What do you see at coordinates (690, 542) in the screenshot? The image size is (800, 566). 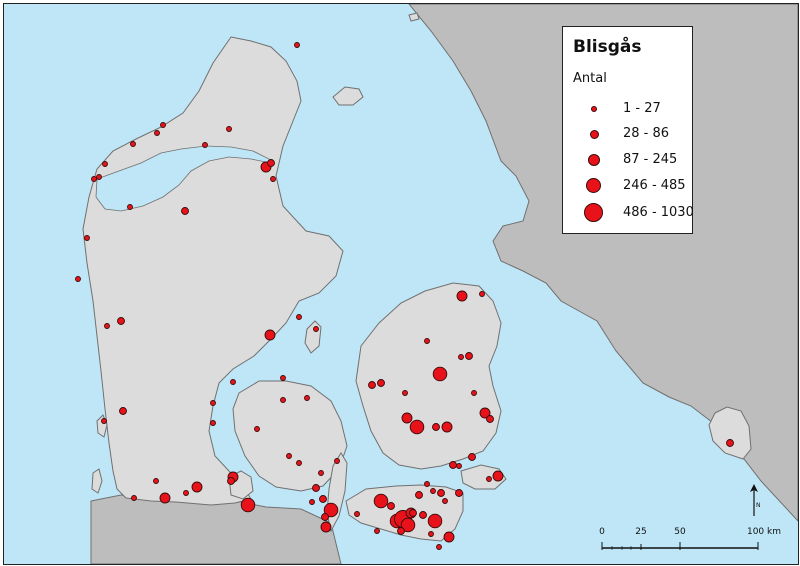 I see `scale-bar: 0 25 50 100 km` at bounding box center [690, 542].